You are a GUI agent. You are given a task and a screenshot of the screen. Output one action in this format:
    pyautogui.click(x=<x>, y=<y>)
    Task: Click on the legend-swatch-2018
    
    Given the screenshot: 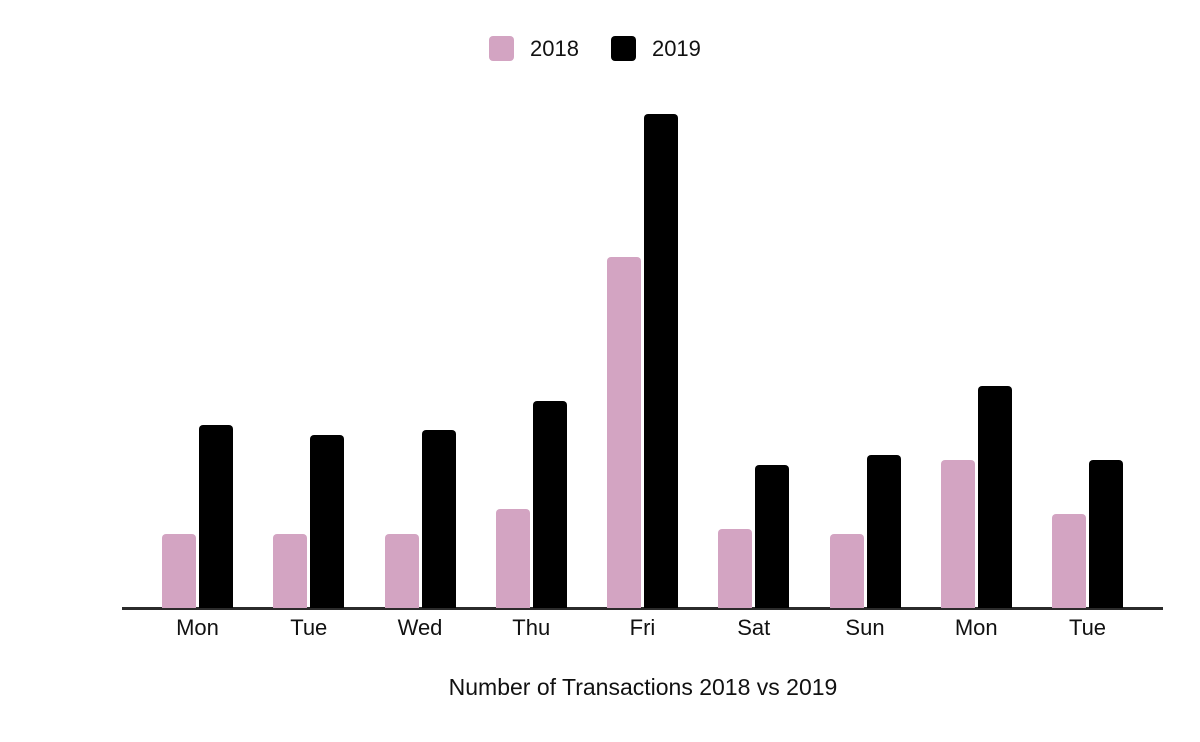 What is the action you would take?
    pyautogui.click(x=501, y=48)
    